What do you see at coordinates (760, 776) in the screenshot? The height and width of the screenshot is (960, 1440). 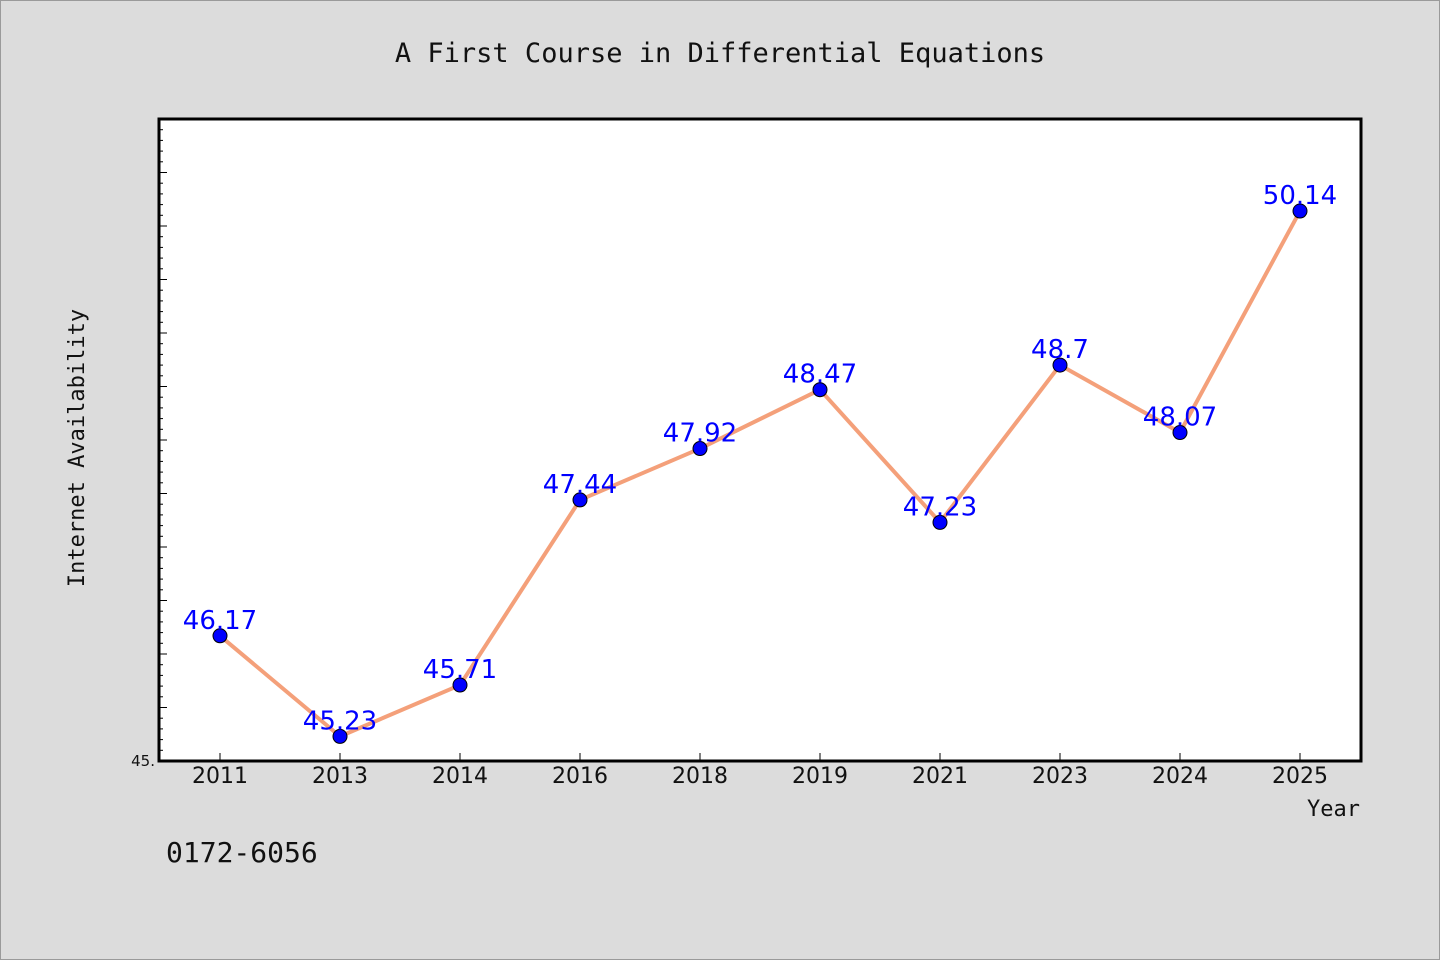 I see `x-tick-labels: 2011 2013 2014 2016 2018 2019 2021 2023 2024 2025` at bounding box center [760, 776].